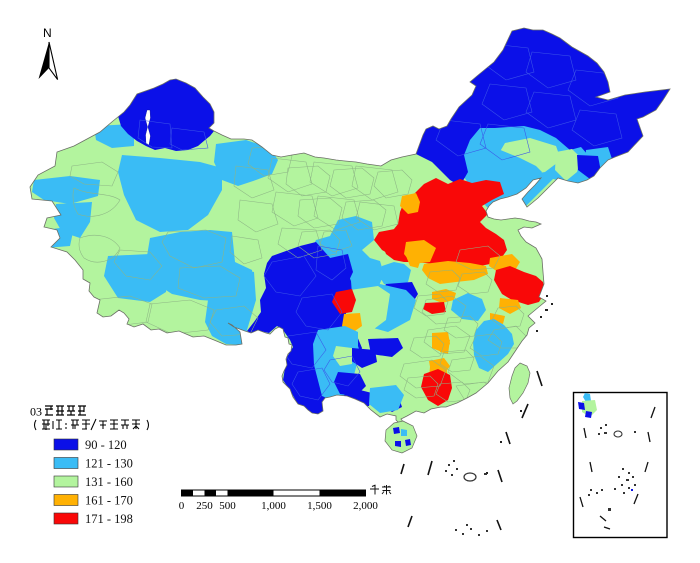  I want to click on svg-text: 90 - 120, so click(106, 445).